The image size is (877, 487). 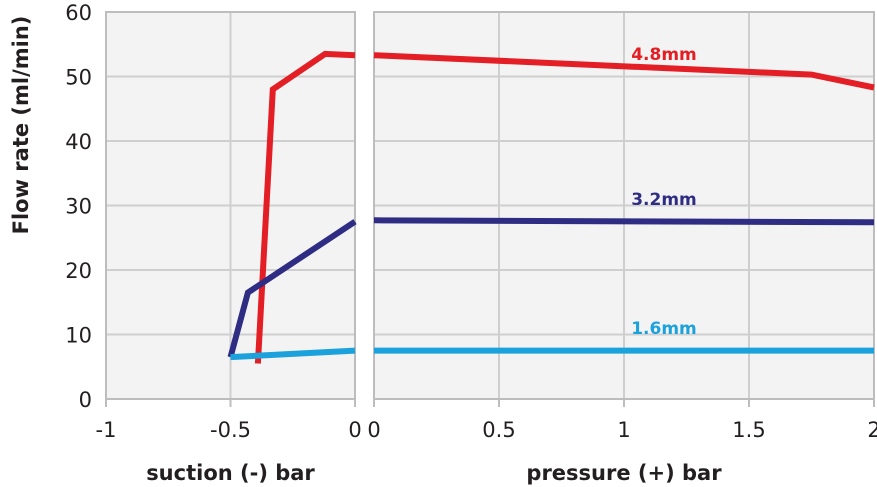 I want to click on y-tick-label: 10, so click(x=78, y=336).